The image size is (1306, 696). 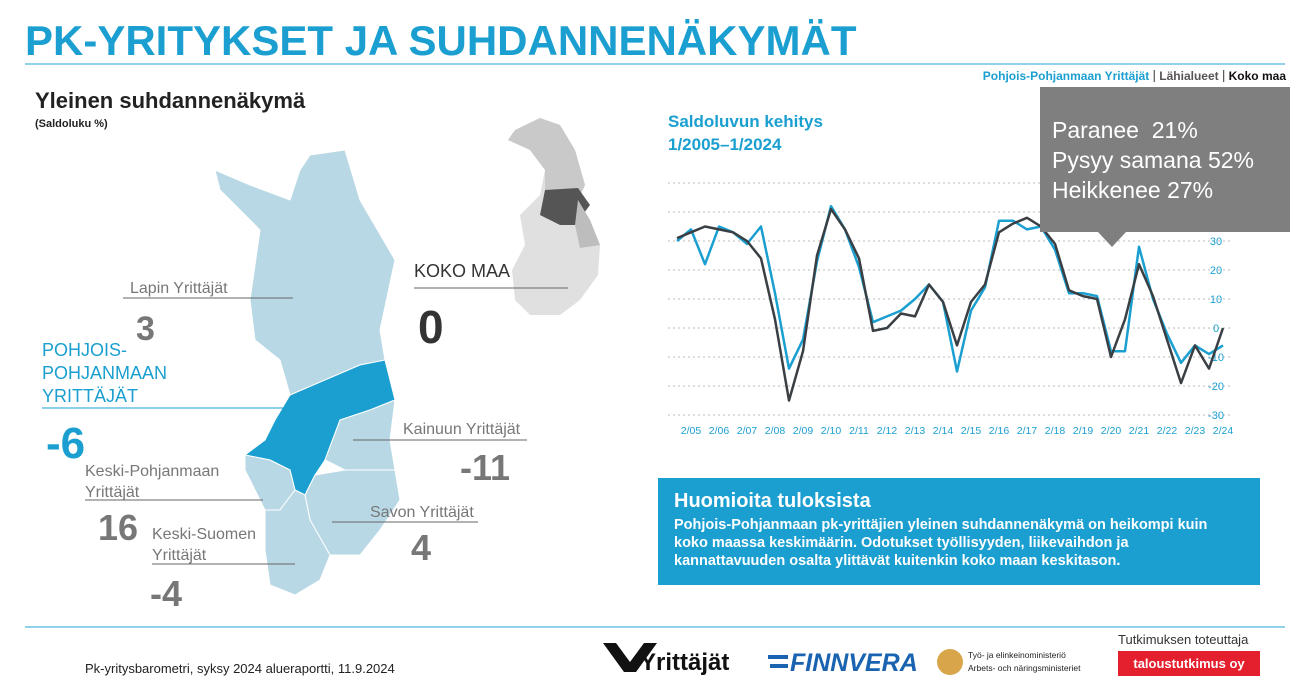 I want to click on tooltip-line: Heikkenee 27%, so click(x=1132, y=190).